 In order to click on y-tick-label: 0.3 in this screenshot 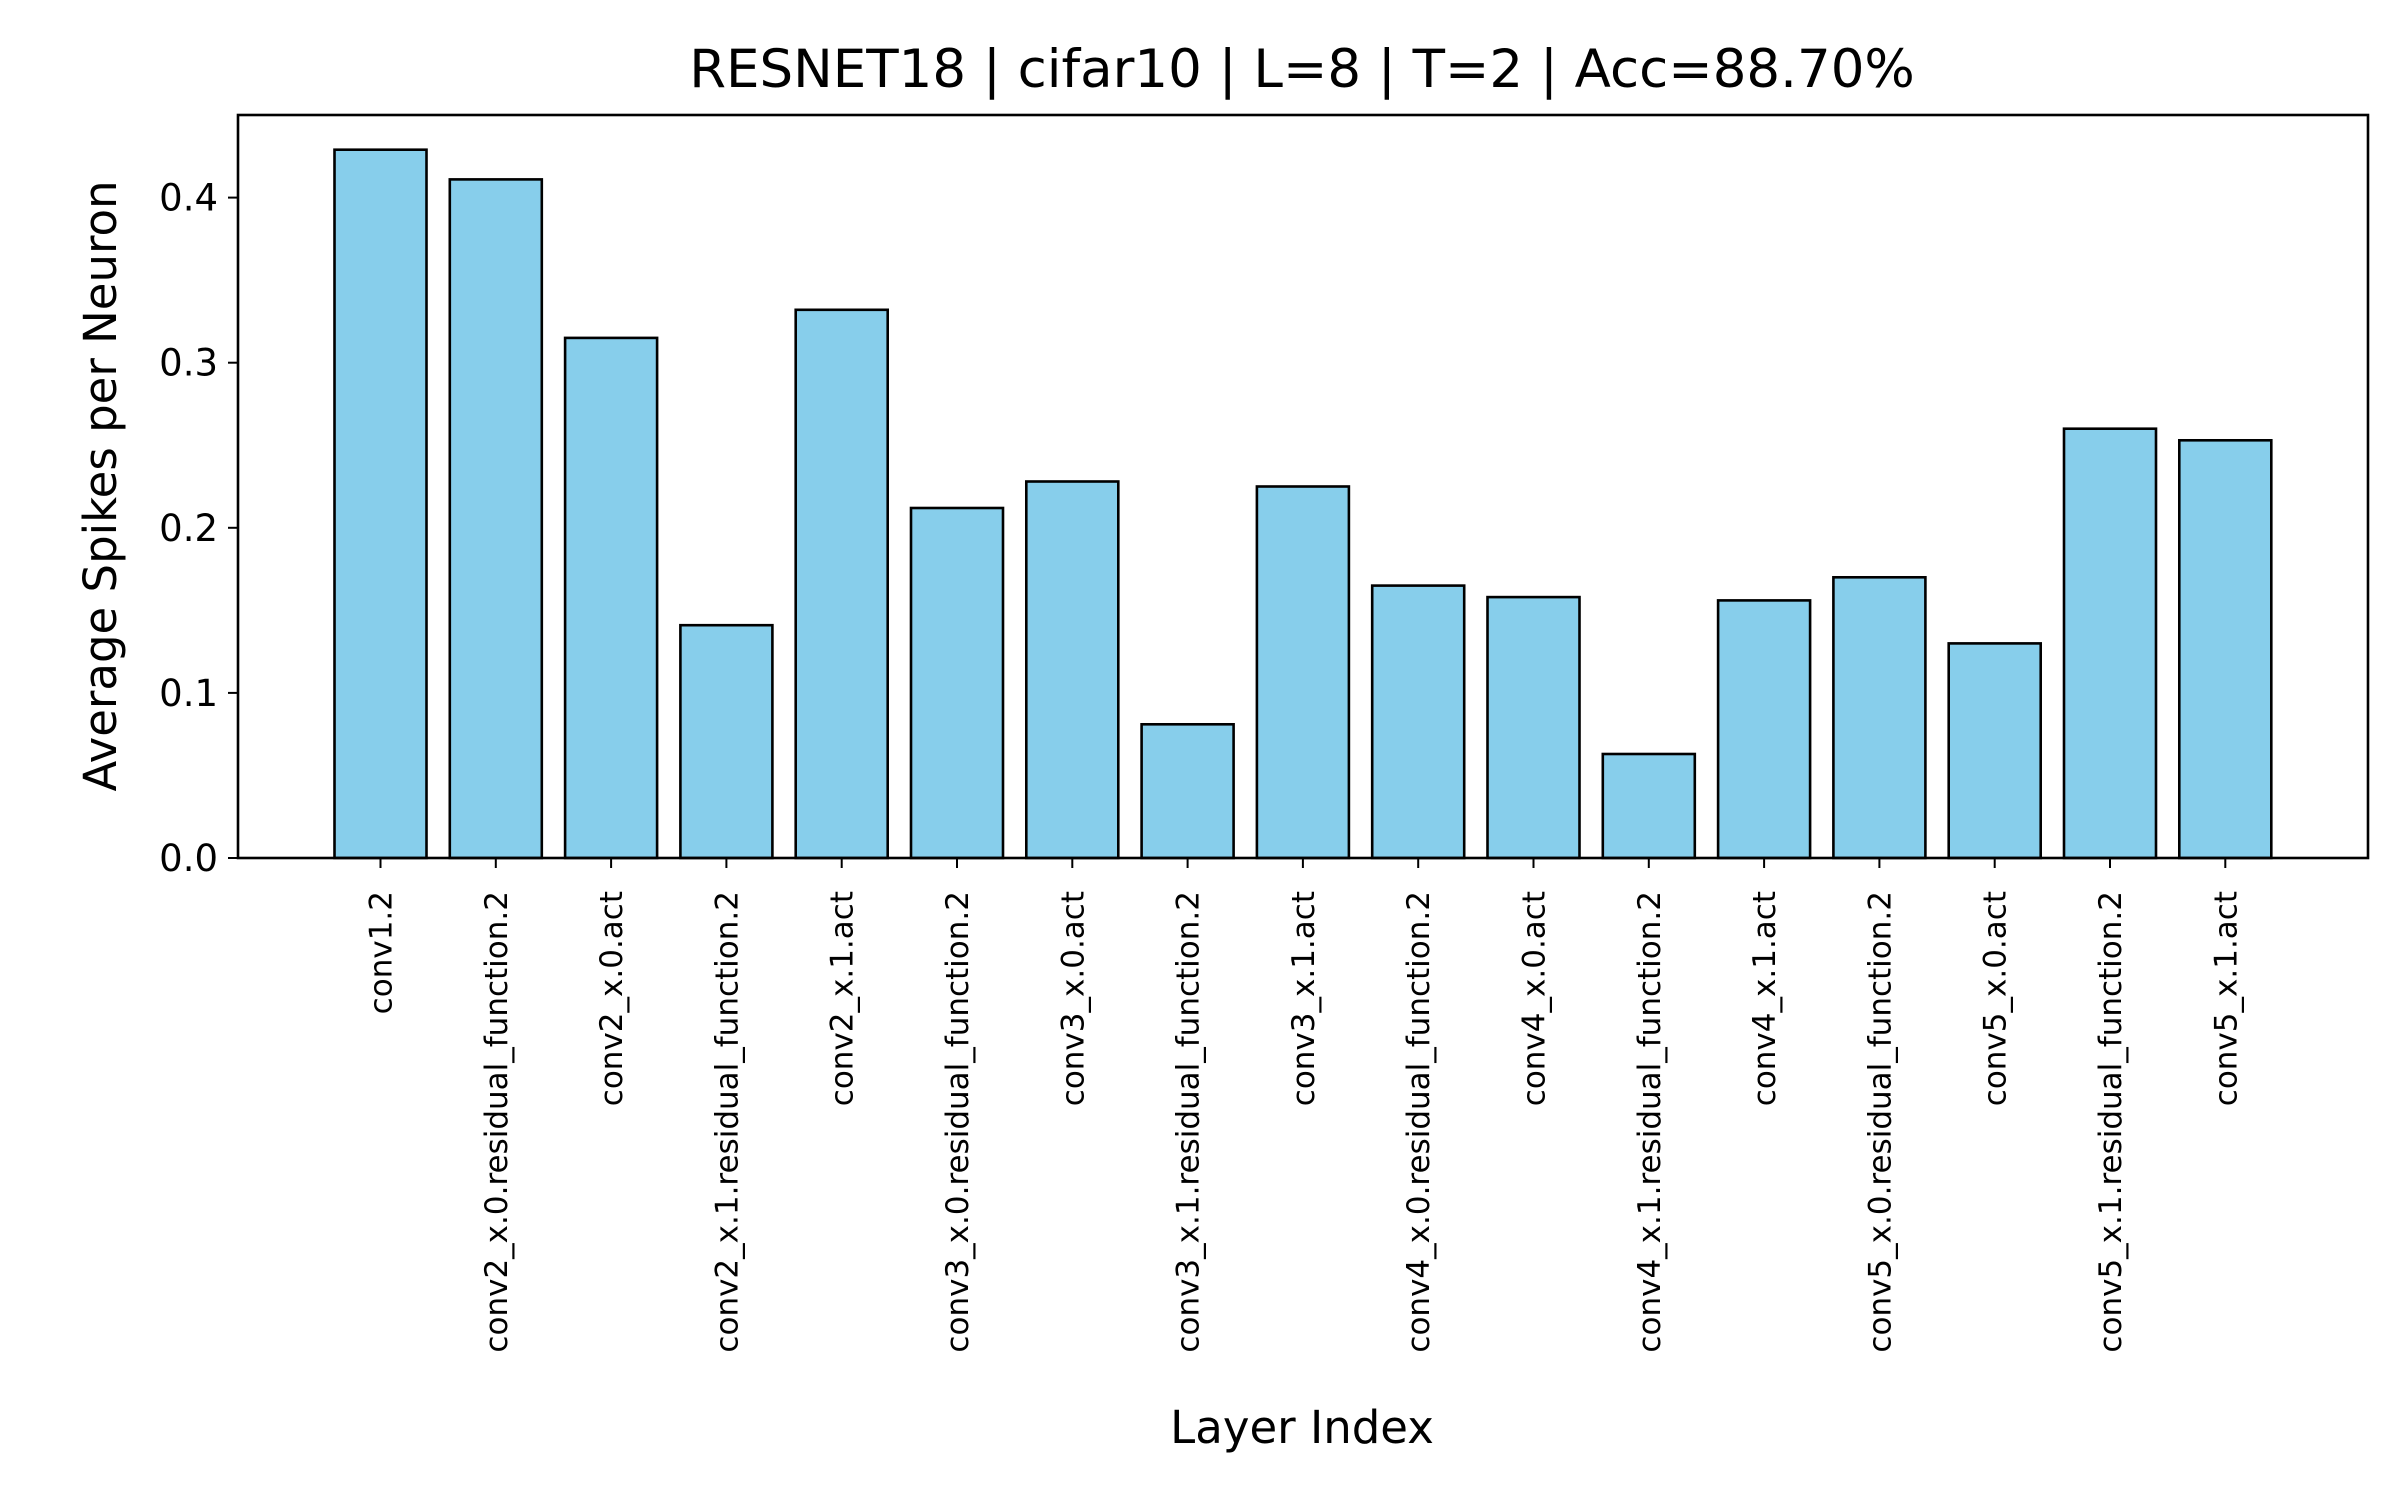, I will do `click(188, 363)`.